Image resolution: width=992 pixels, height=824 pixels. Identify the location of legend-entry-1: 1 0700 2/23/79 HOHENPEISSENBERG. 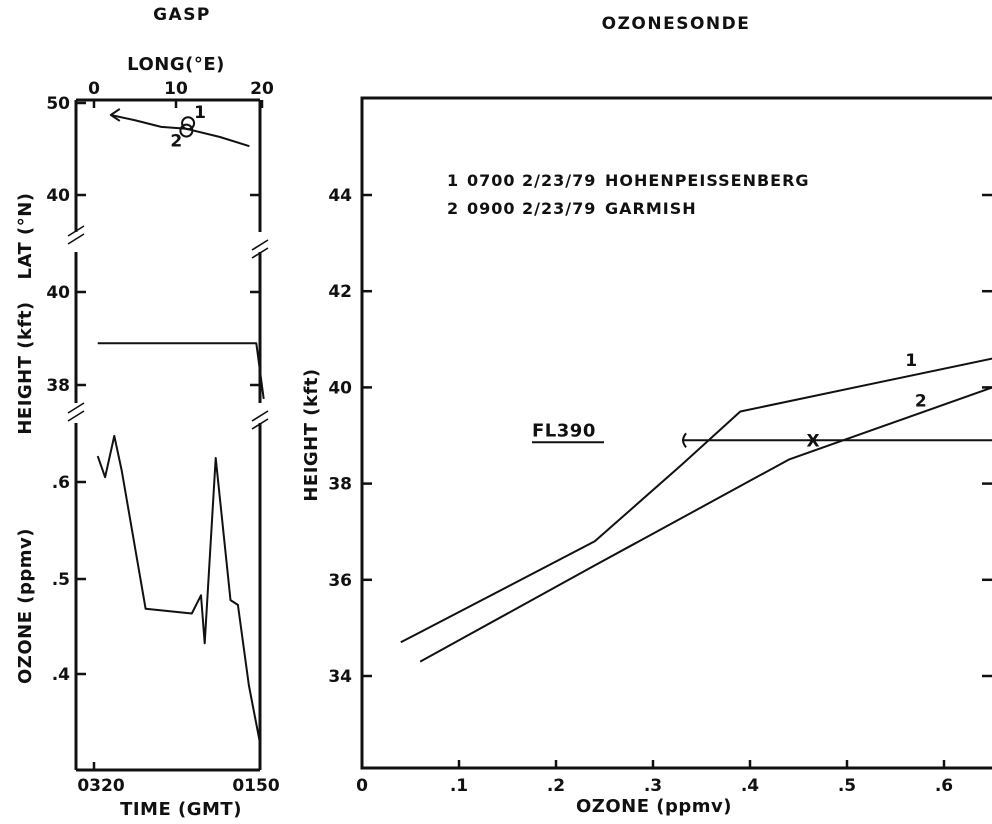
(628, 180).